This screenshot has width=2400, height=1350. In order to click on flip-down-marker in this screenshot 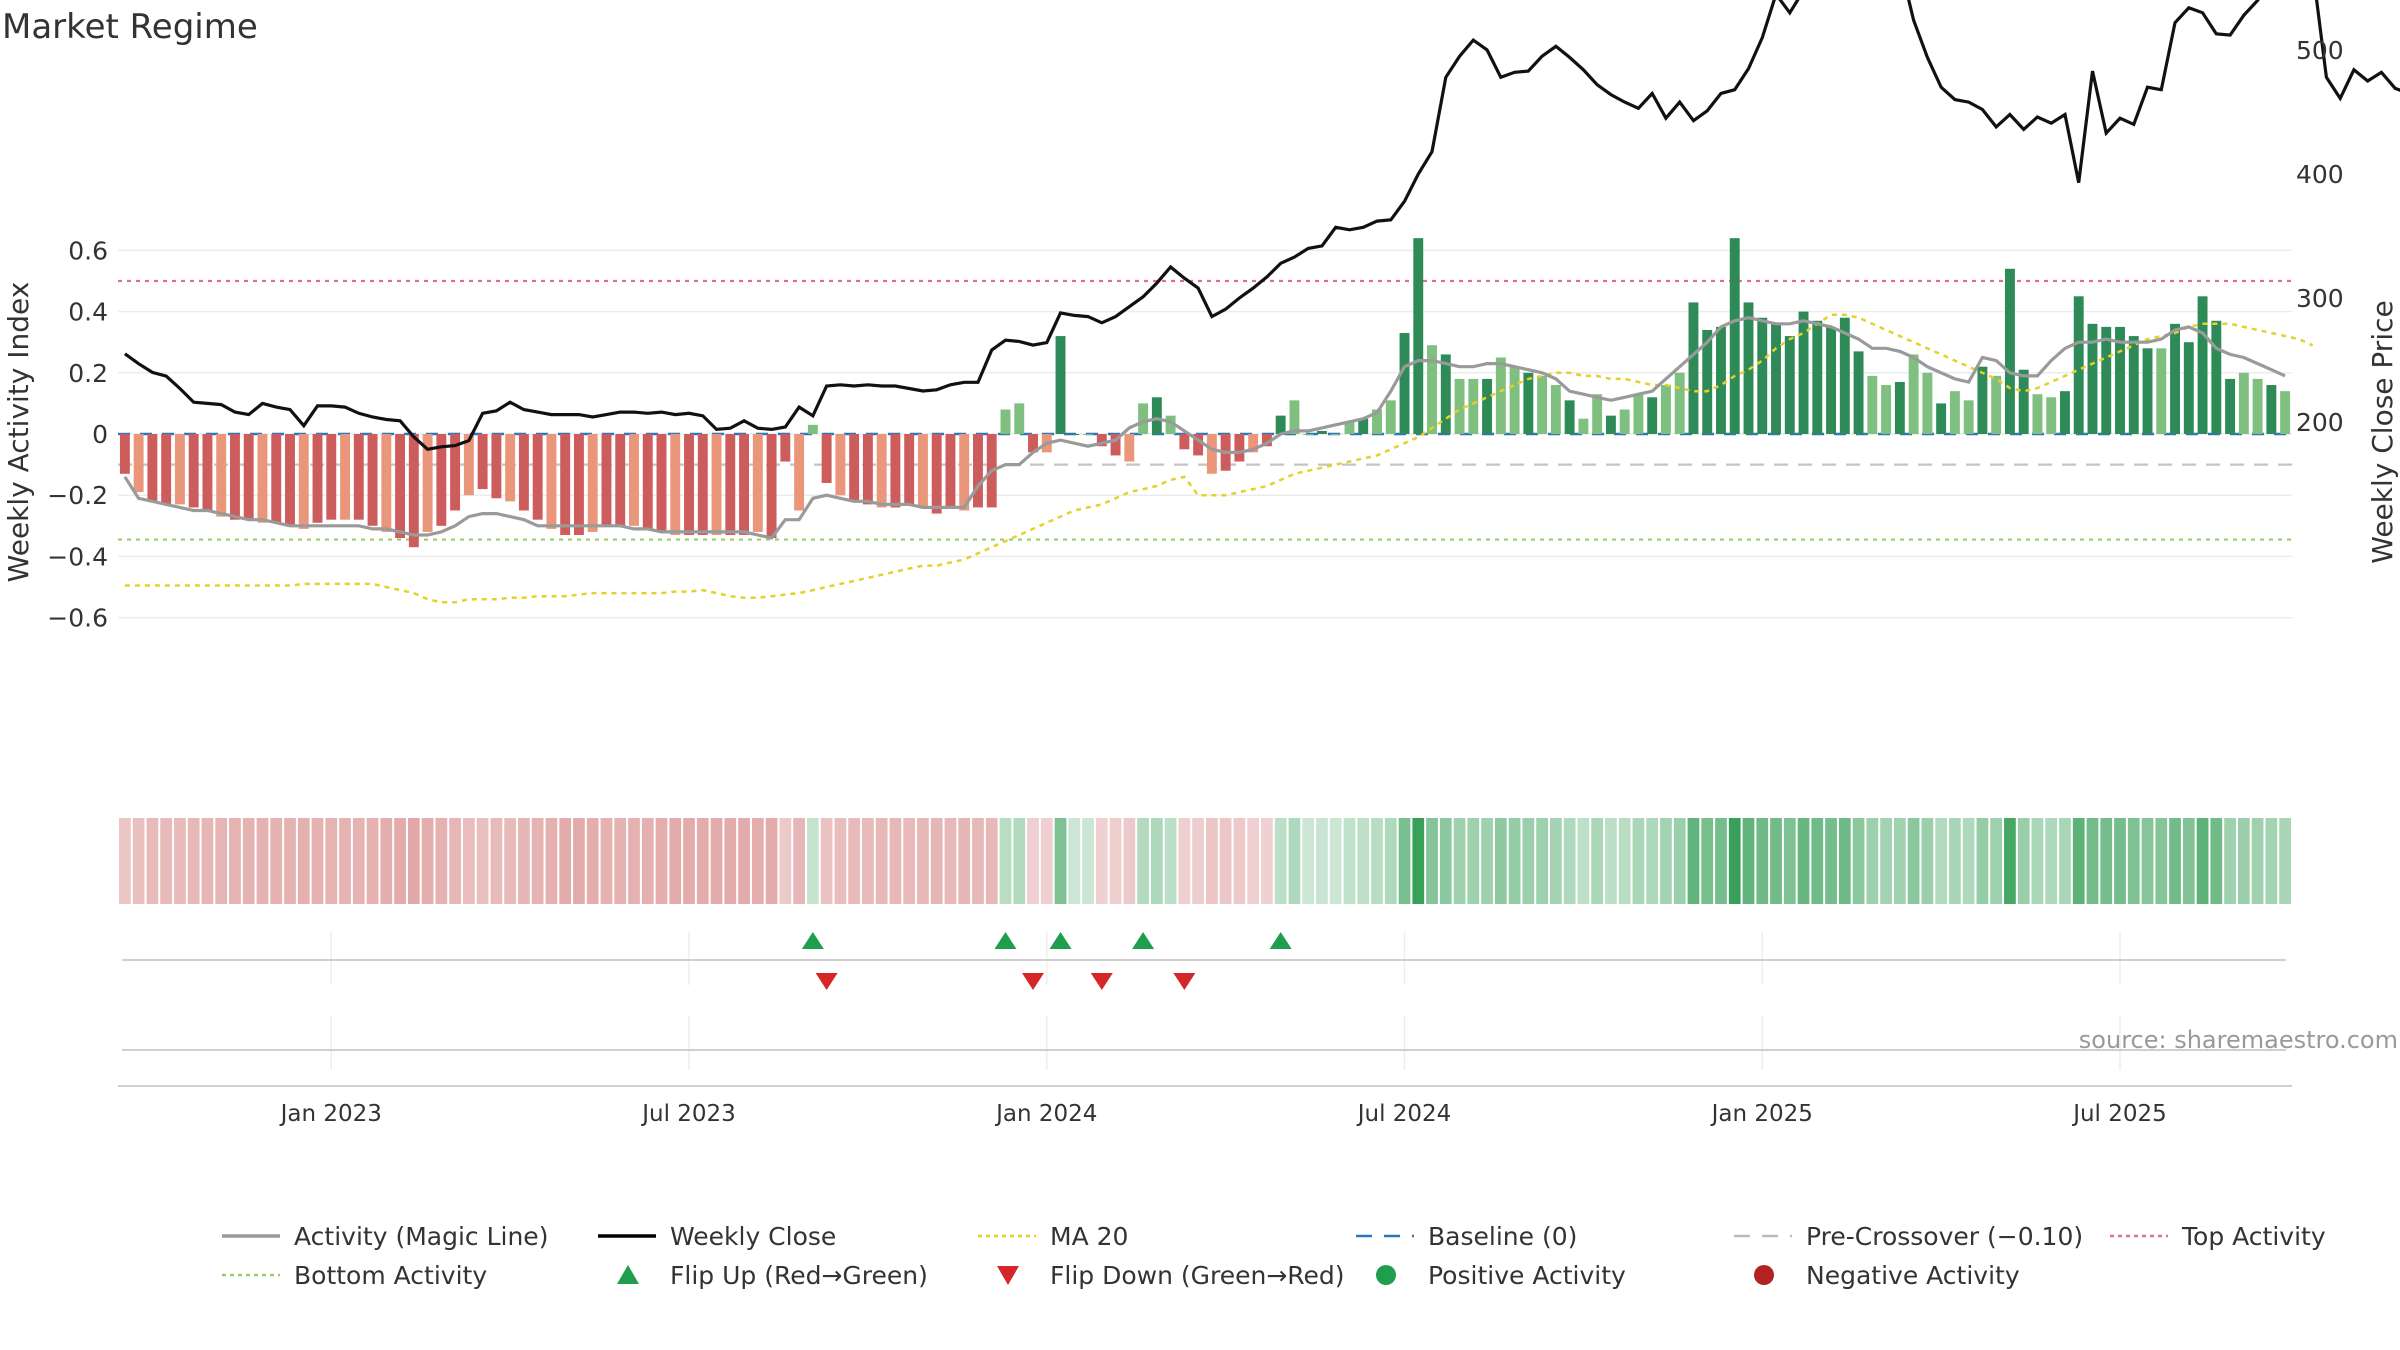, I will do `click(1033, 981)`.